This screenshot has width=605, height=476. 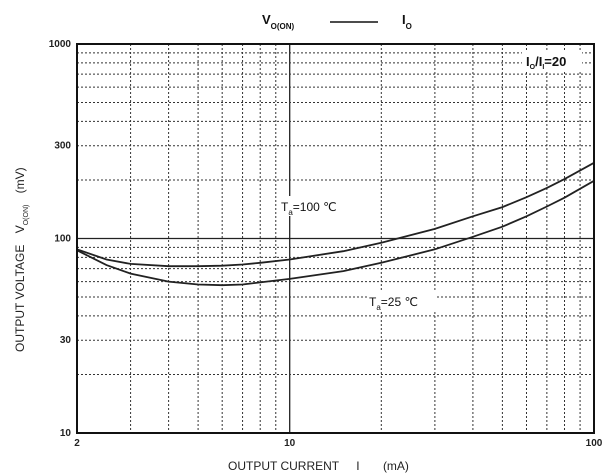 I want to click on x-axis-label: OUTPUT CURRENT I (mA), so click(x=318, y=466).